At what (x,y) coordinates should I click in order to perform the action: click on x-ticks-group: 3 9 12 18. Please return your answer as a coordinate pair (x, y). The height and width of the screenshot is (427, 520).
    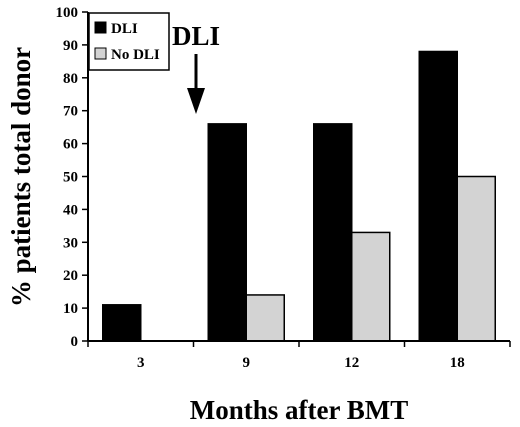
    Looking at the image, I should click on (299, 356).